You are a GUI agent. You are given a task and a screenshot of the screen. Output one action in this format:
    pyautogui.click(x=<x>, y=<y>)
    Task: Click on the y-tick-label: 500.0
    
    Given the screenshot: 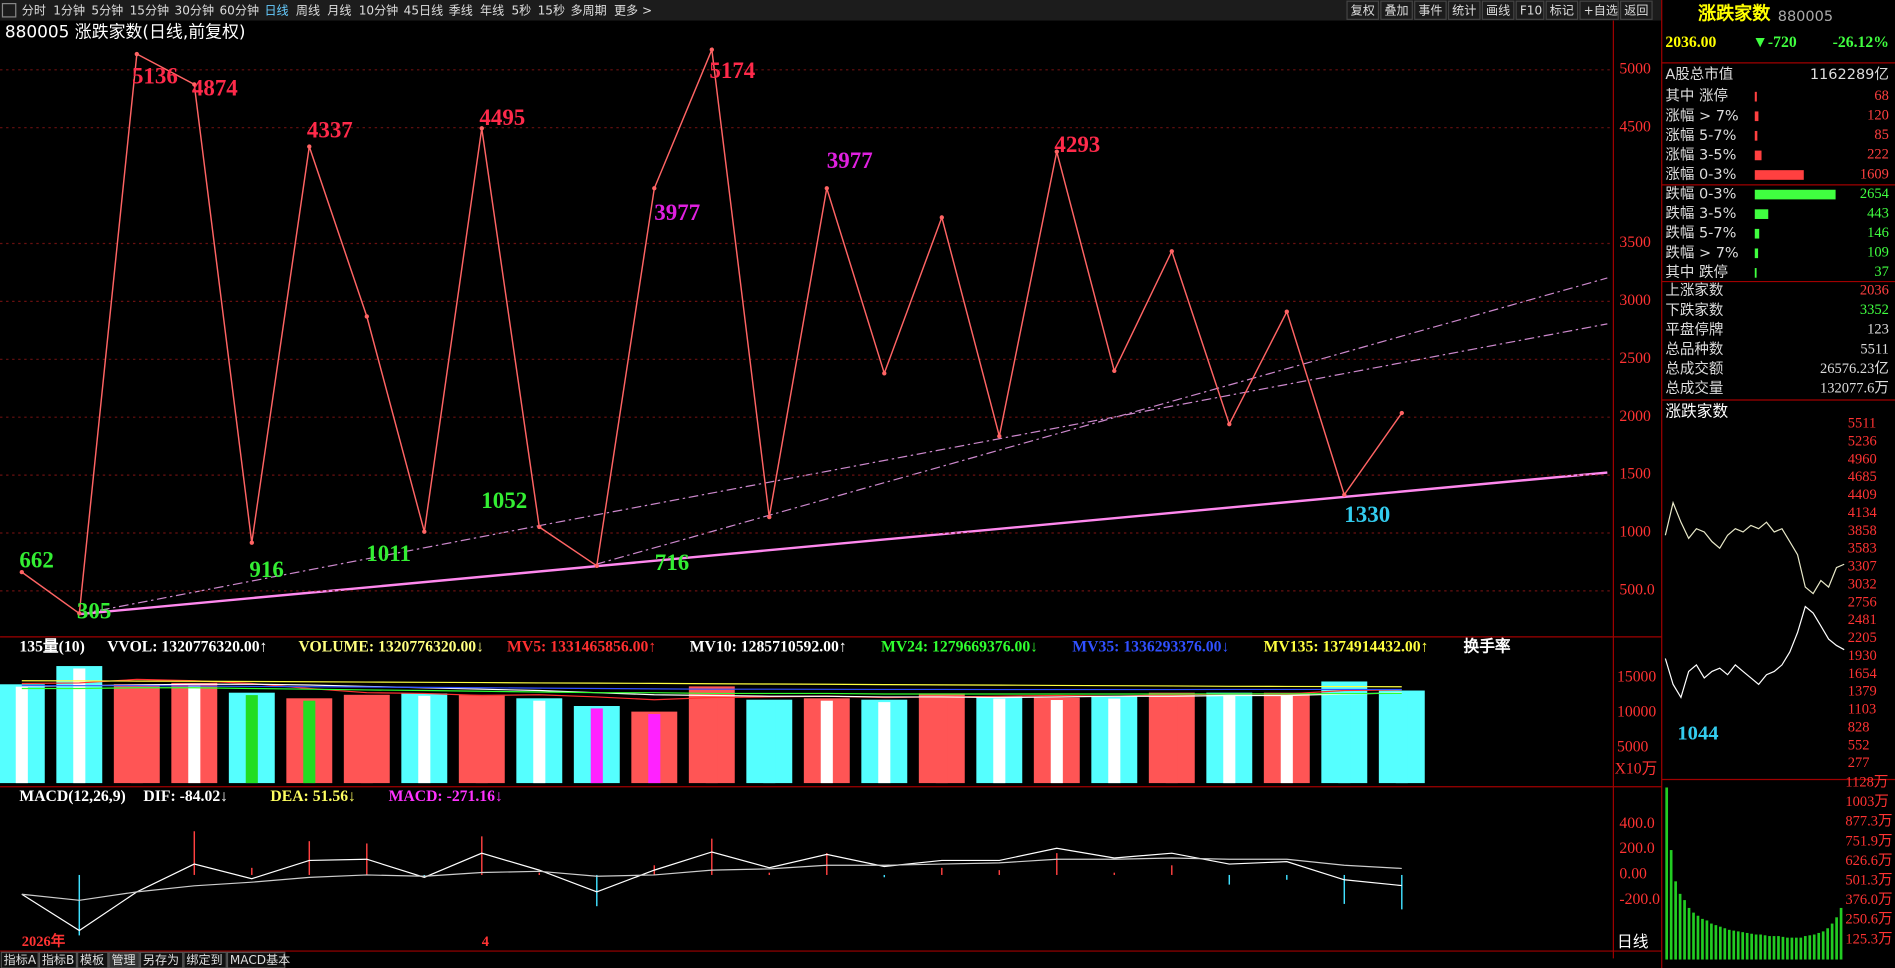 What is the action you would take?
    pyautogui.click(x=1636, y=589)
    